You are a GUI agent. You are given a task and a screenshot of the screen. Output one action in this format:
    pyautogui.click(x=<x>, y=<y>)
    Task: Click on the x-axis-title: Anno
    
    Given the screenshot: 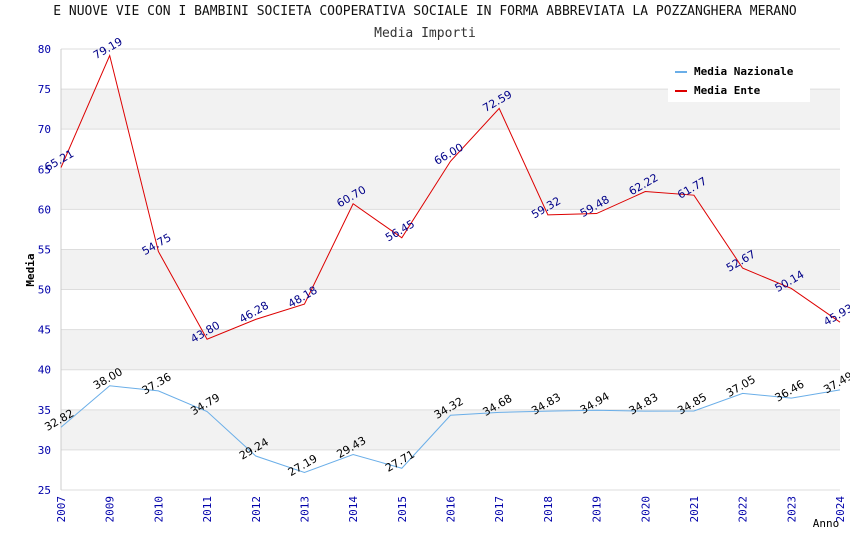 What is the action you would take?
    pyautogui.click(x=826, y=523)
    